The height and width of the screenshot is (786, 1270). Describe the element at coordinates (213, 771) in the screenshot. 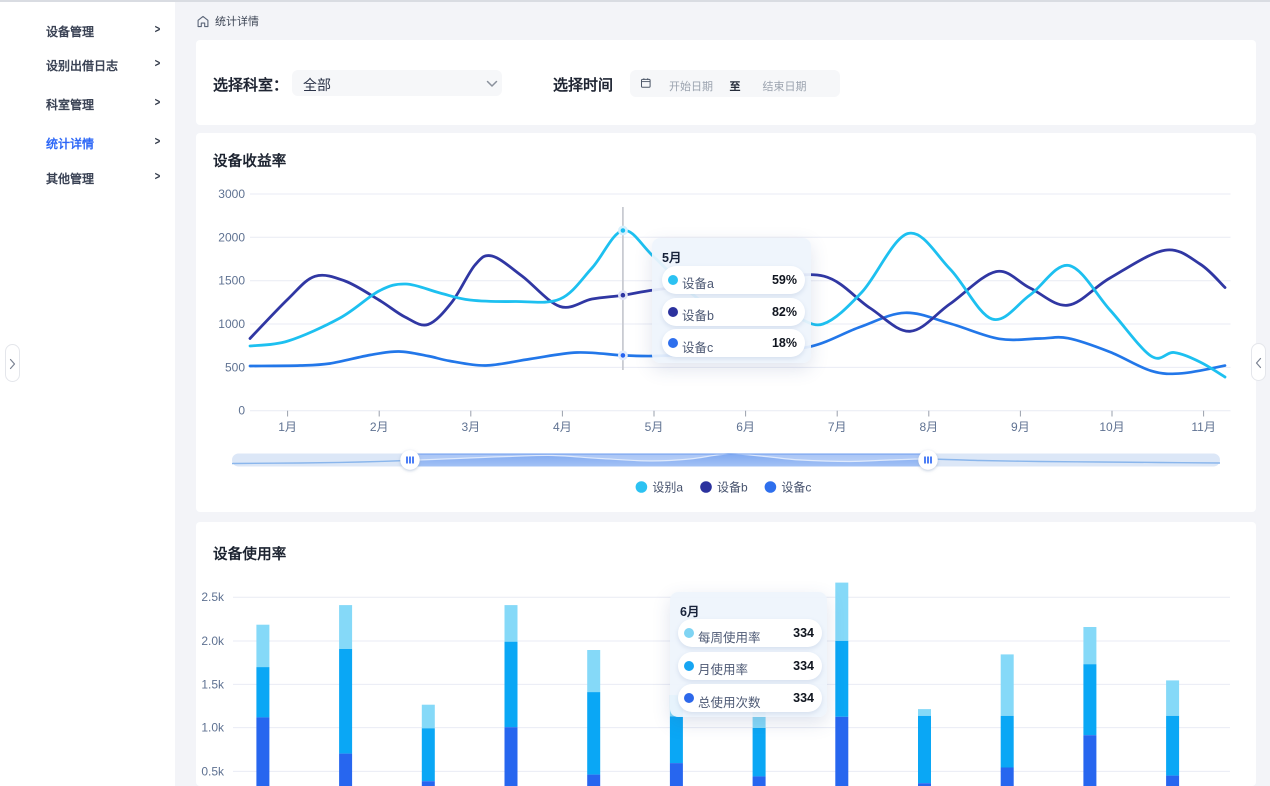

I see `svg-text: 0.5k` at that location.